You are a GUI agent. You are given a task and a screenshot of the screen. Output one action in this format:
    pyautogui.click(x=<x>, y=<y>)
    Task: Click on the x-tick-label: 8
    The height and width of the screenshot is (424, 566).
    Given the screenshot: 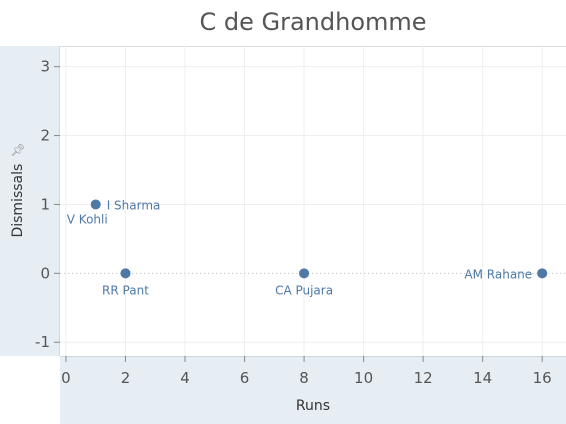 What is the action you would take?
    pyautogui.click(x=304, y=378)
    